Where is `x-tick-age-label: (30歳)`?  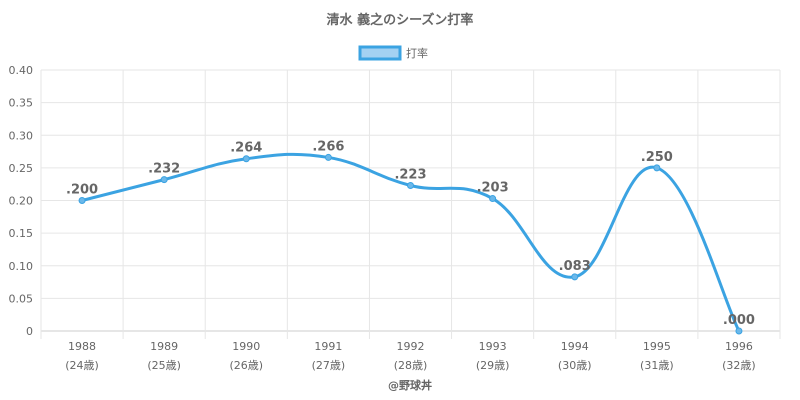
x-tick-age-label: (30歳) is located at coordinates (575, 365).